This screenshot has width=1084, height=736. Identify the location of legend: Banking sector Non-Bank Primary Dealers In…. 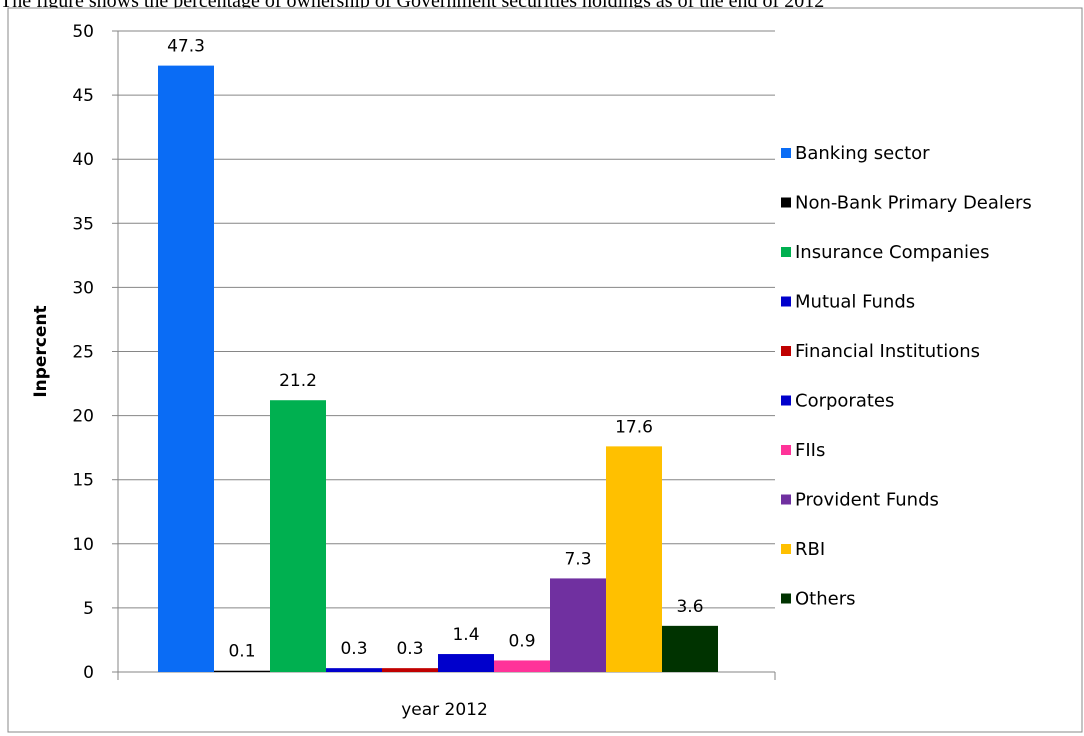
(906, 376).